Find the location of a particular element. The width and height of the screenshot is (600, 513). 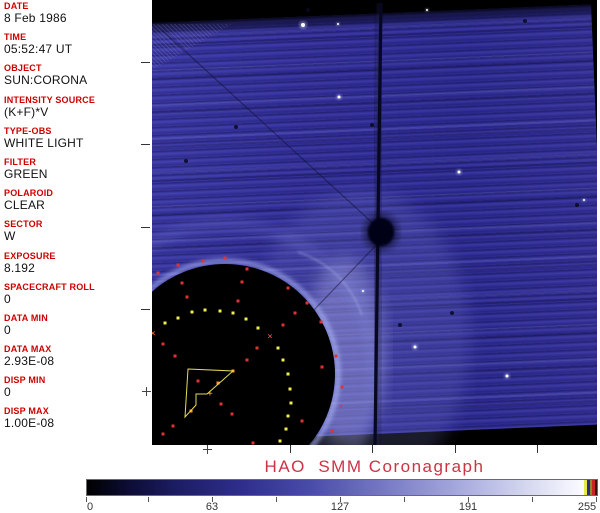

field-label: TIME is located at coordinates (15, 37).